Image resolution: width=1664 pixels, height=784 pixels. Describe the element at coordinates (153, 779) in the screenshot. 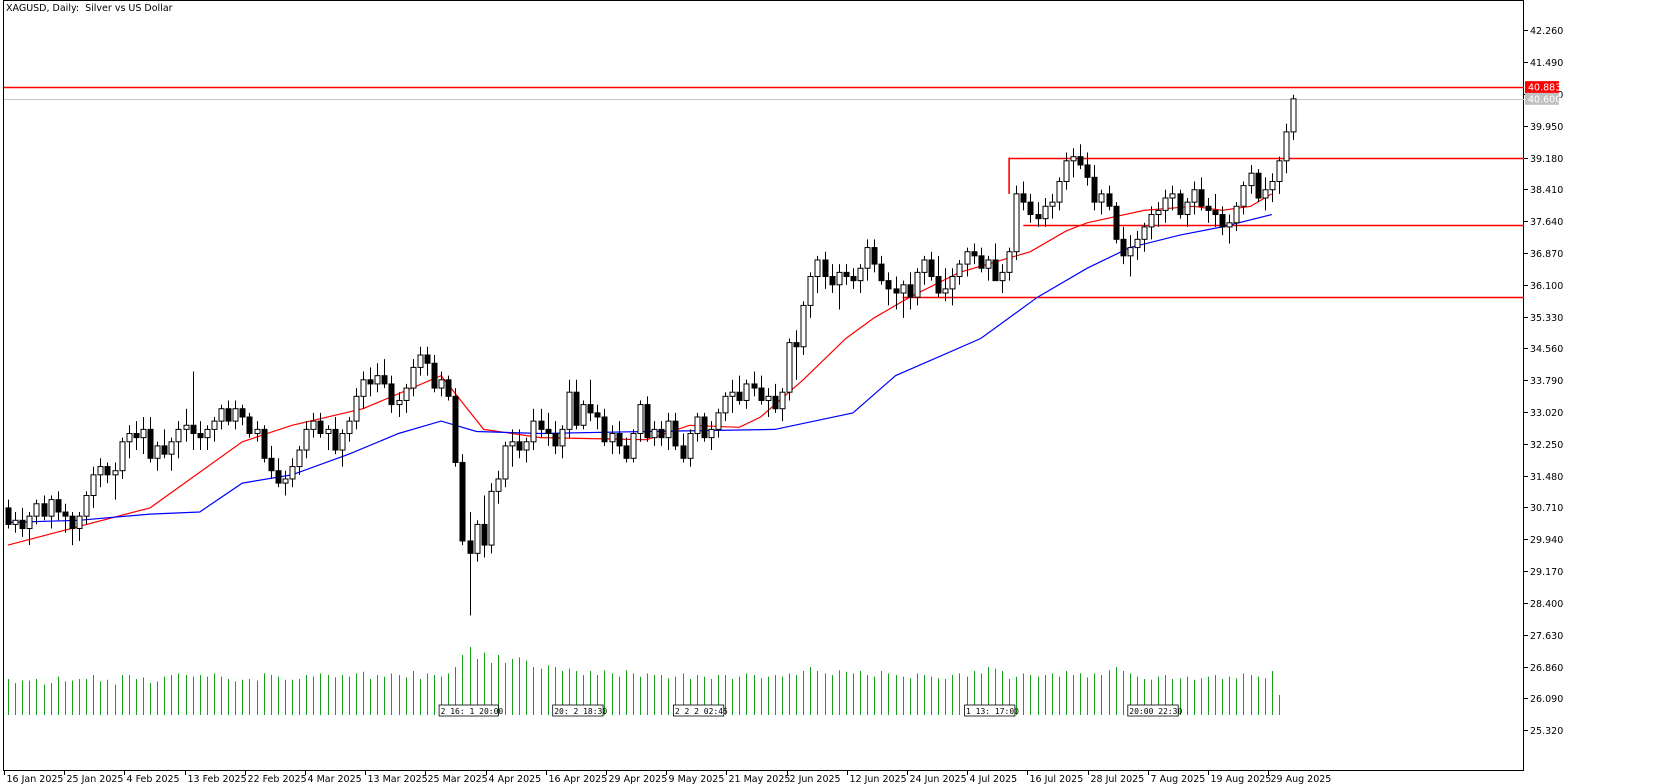

I see `date-tick-label: 4 Feb 2025` at that location.